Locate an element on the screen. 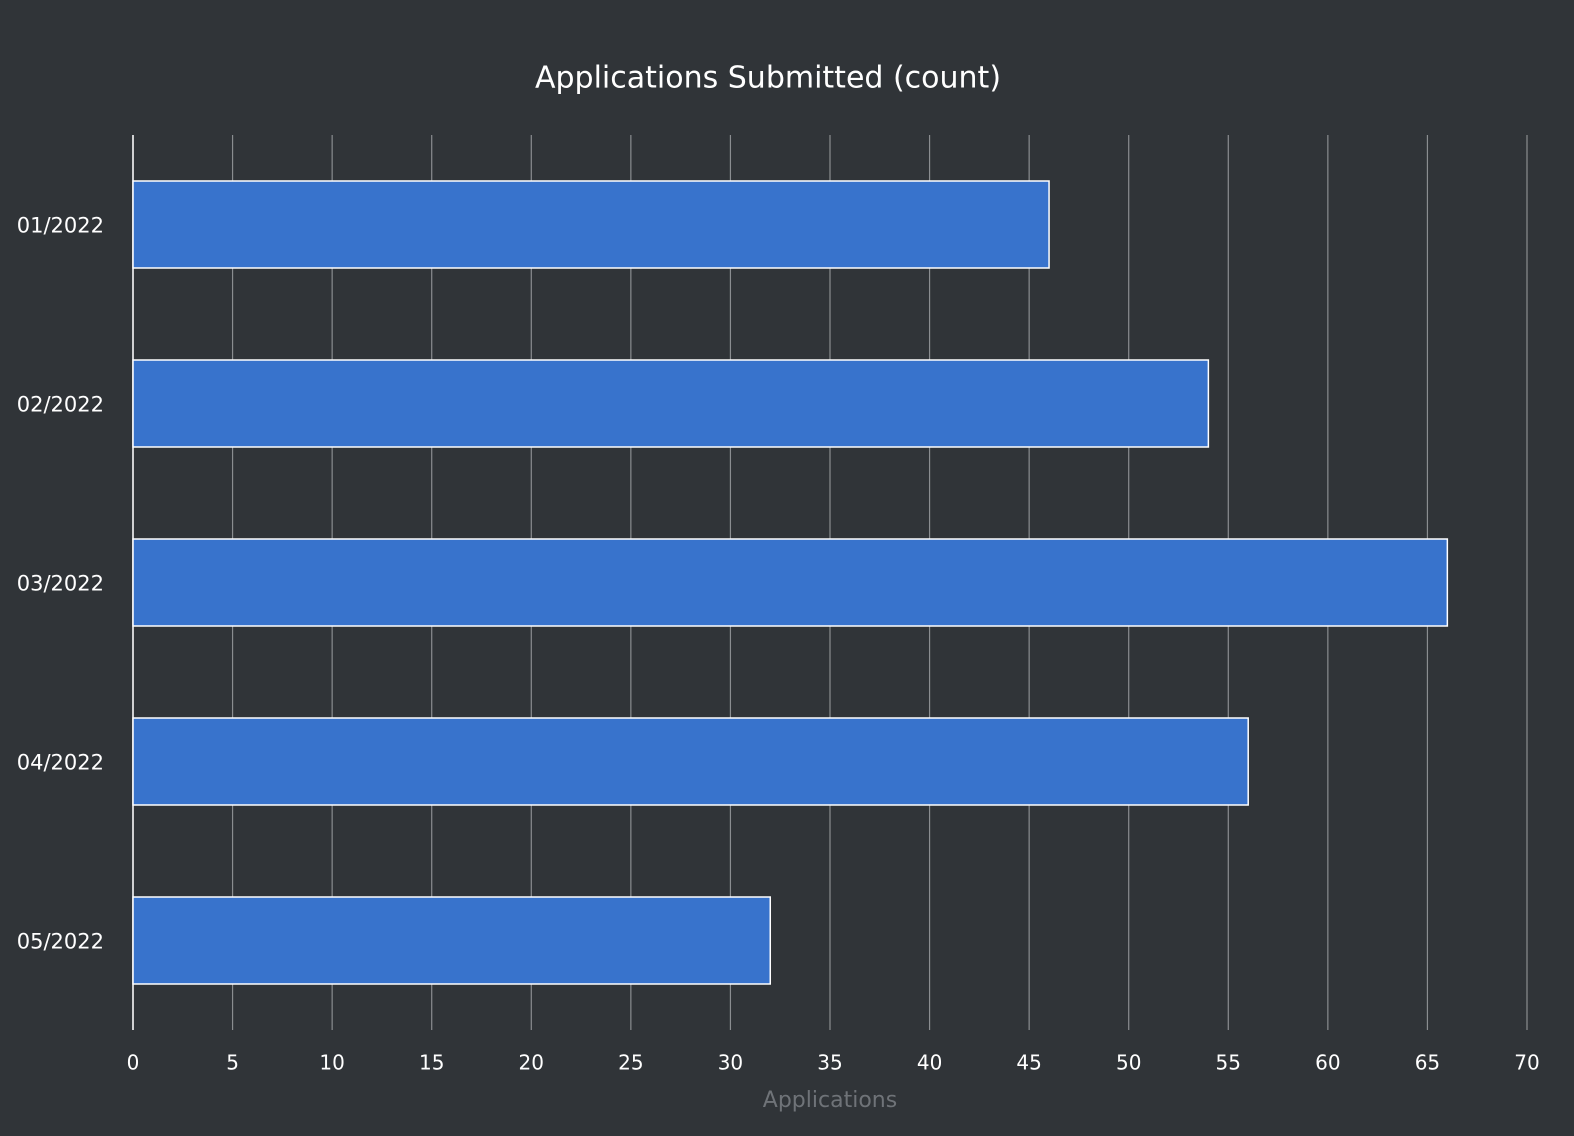  y-tick-label: 03/2022 is located at coordinates (60, 584).